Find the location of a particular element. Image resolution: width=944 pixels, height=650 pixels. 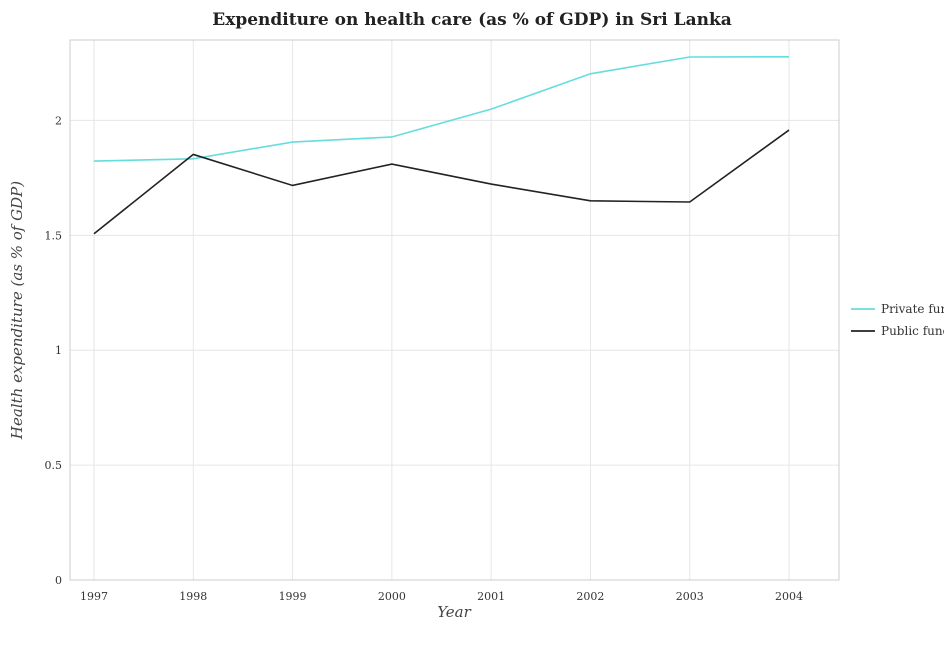

legend-label: Public funds is located at coordinates (912, 331).